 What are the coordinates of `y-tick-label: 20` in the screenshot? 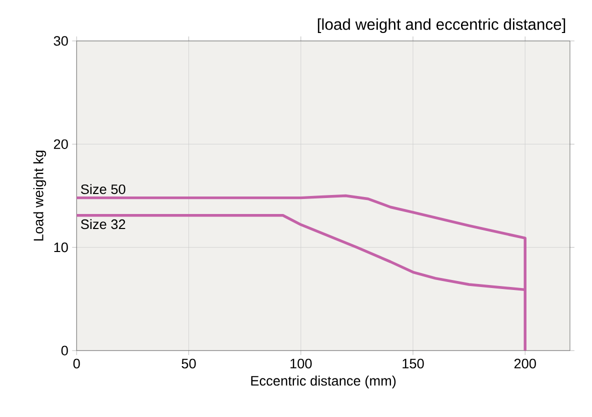 It's located at (61, 144).